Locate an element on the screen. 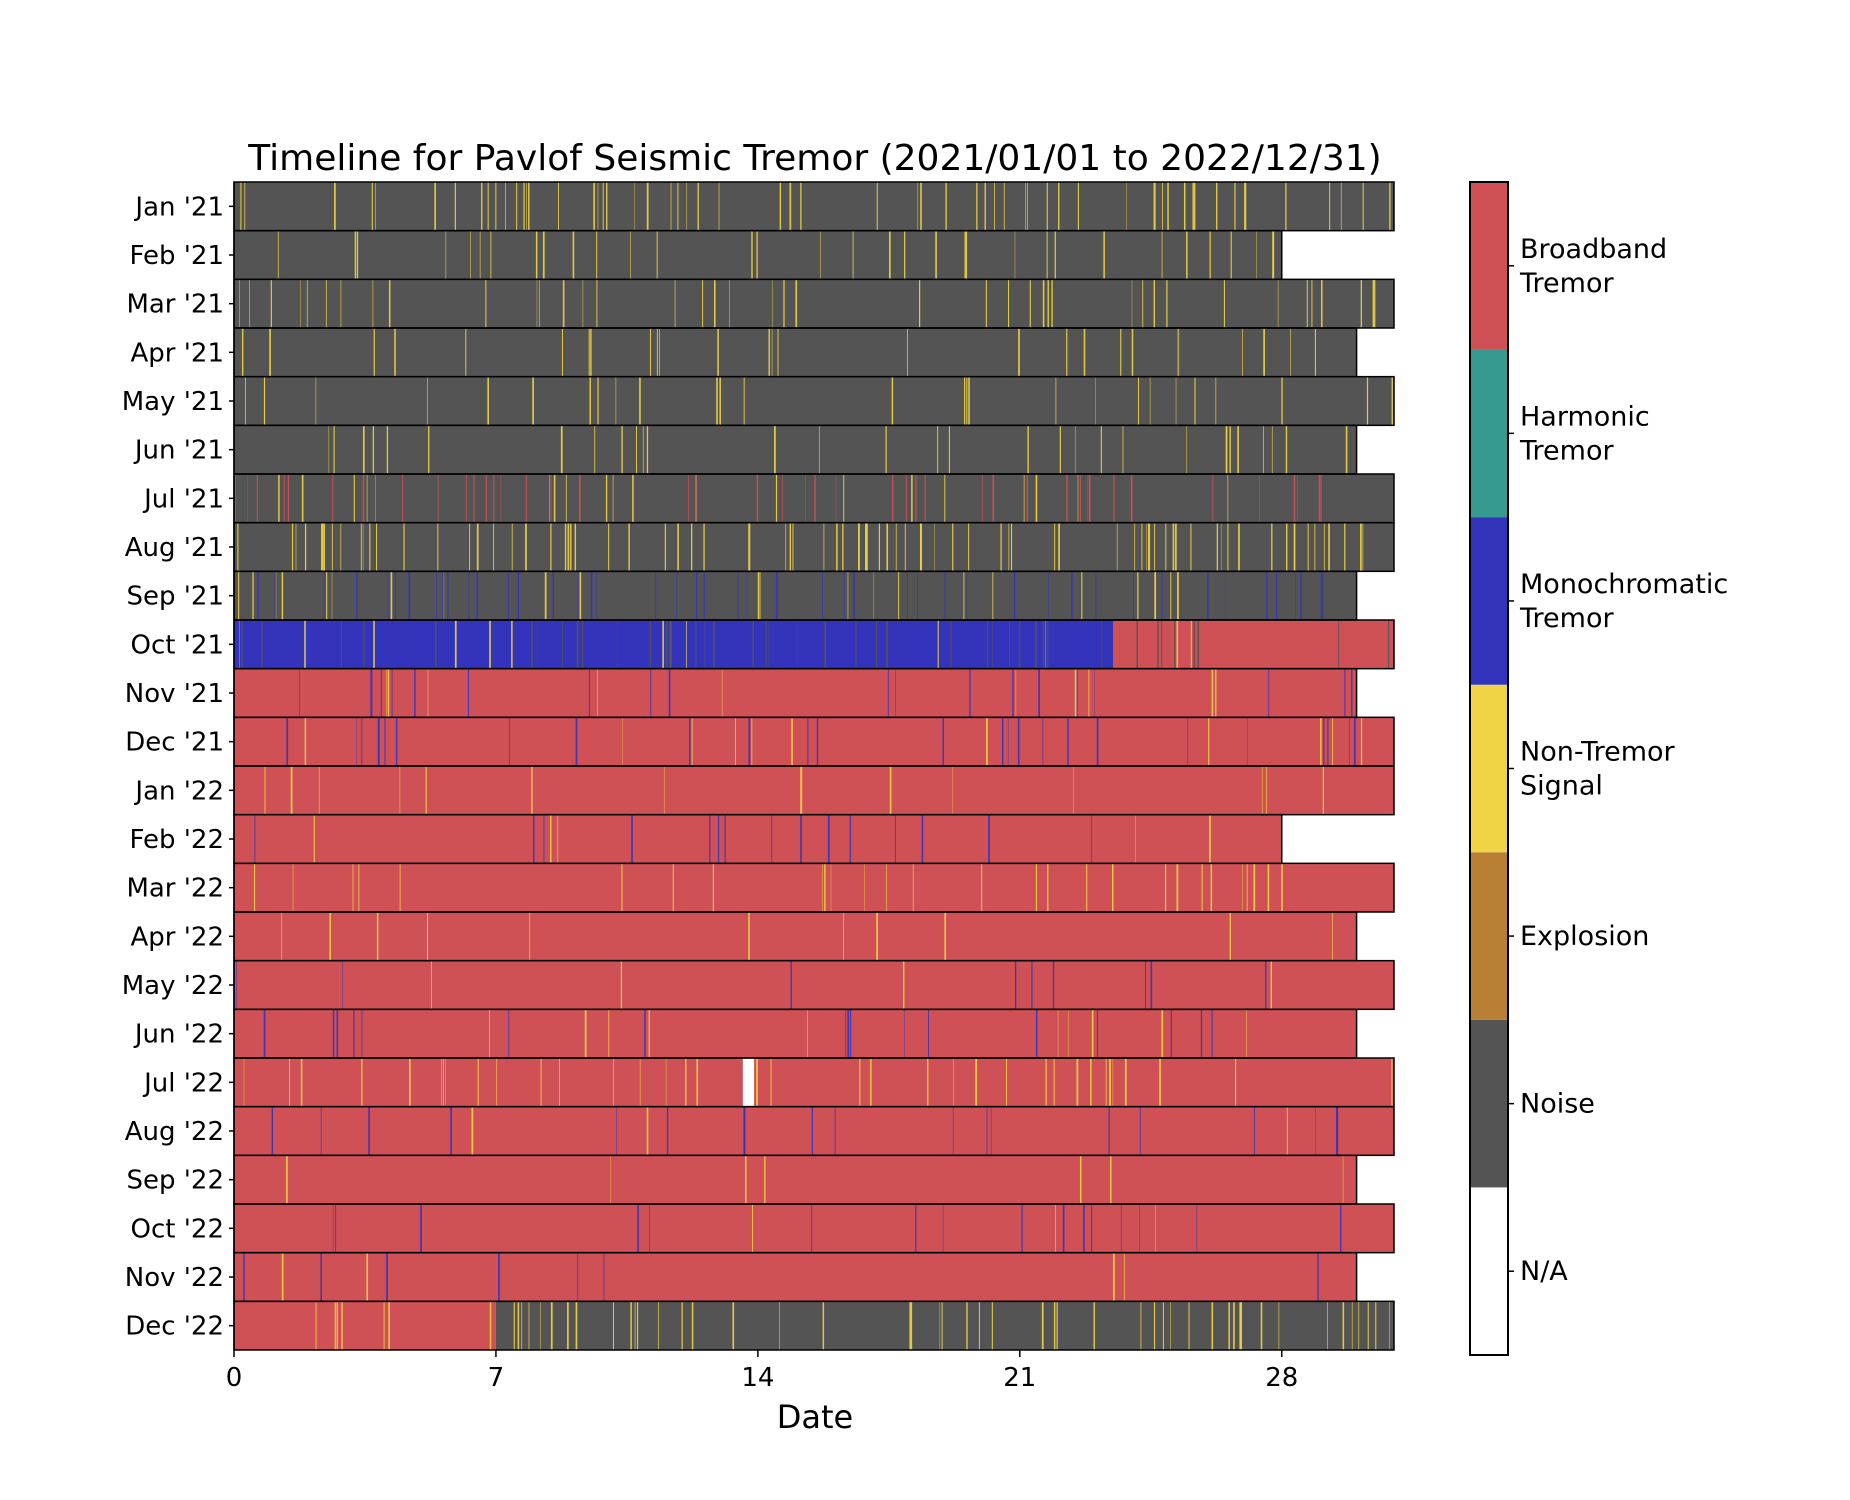 The width and height of the screenshot is (1850, 1500). month-label: May '22 is located at coordinates (173, 986).